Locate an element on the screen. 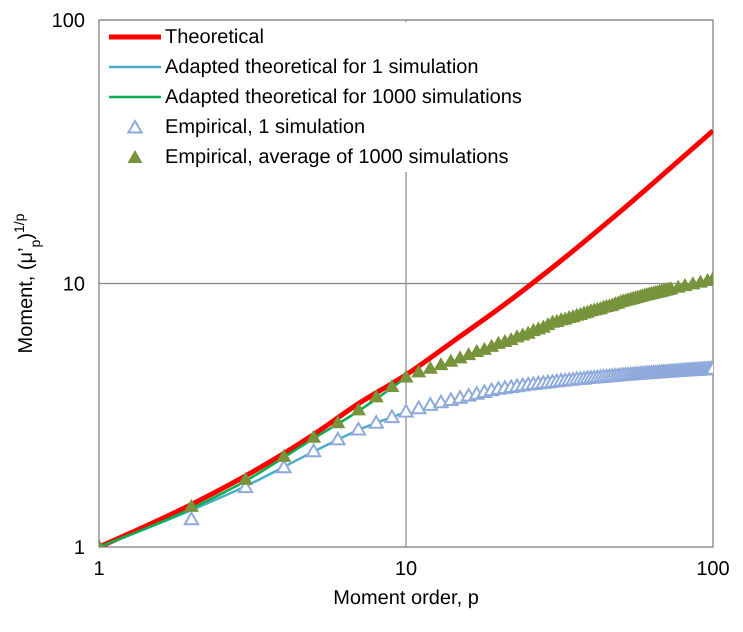 This screenshot has width=743, height=632. x-tick-label: 1 is located at coordinates (99, 569).